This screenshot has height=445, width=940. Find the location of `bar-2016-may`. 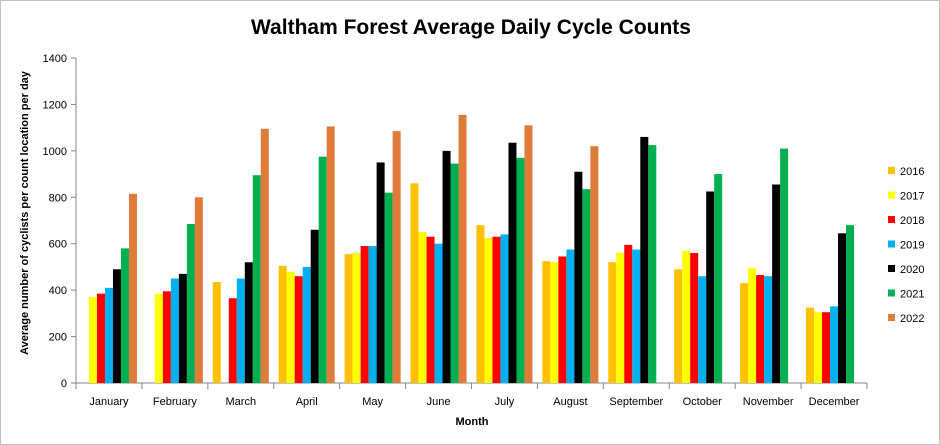

bar-2016-may is located at coordinates (348, 318).